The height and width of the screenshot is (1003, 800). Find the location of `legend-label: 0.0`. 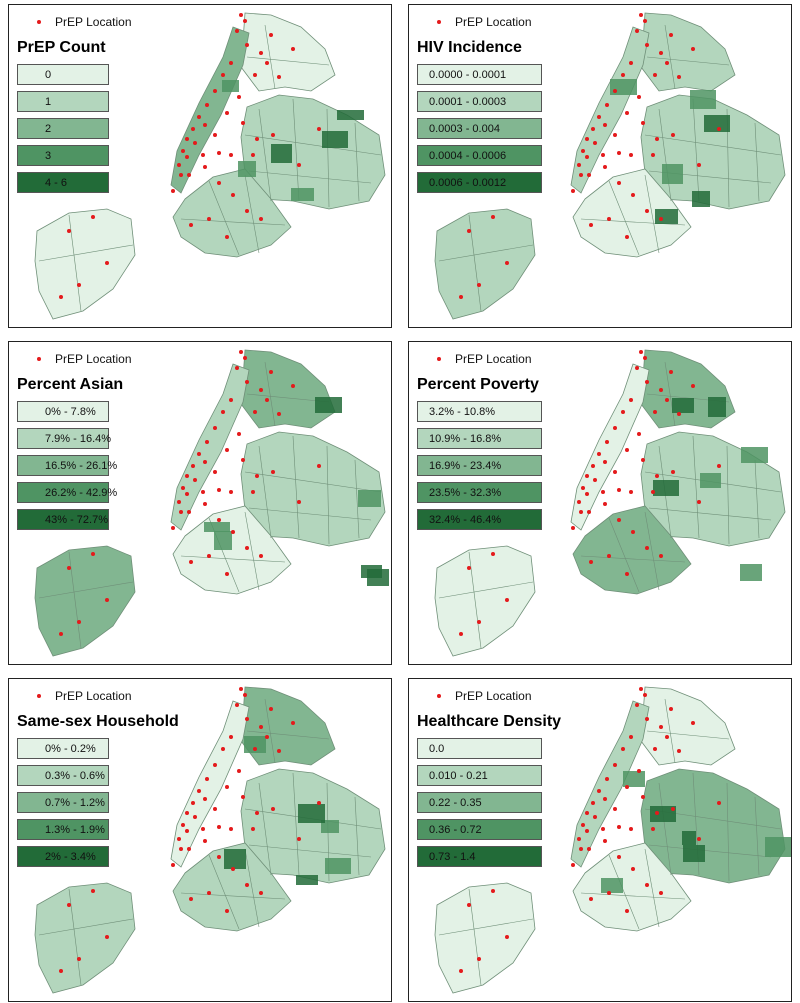

legend-label: 0.0 is located at coordinates (437, 749).